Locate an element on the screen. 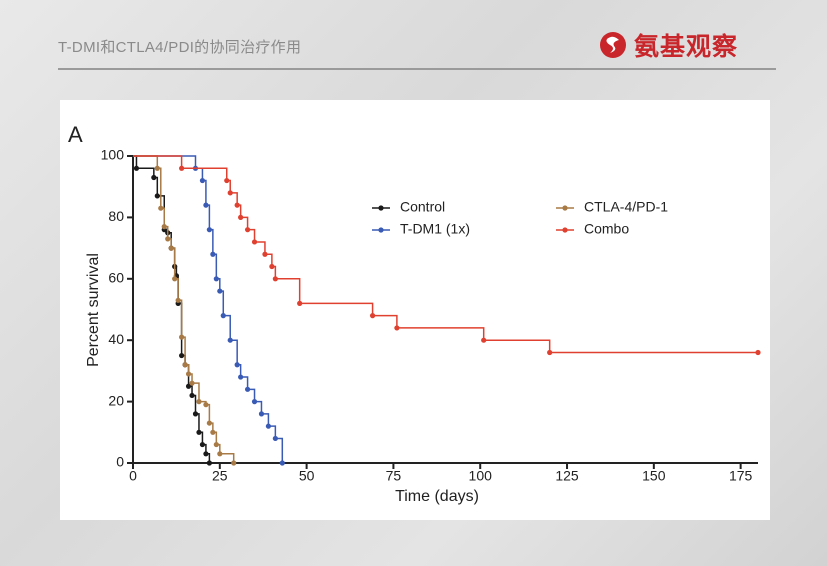  legend-label: T-DM1 (1x) is located at coordinates (435, 229).